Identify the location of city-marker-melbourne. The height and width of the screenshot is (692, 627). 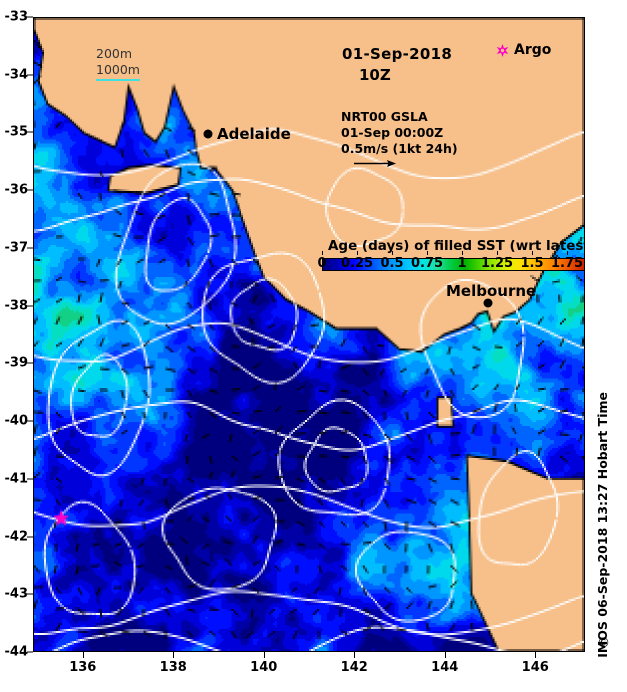
(488, 303).